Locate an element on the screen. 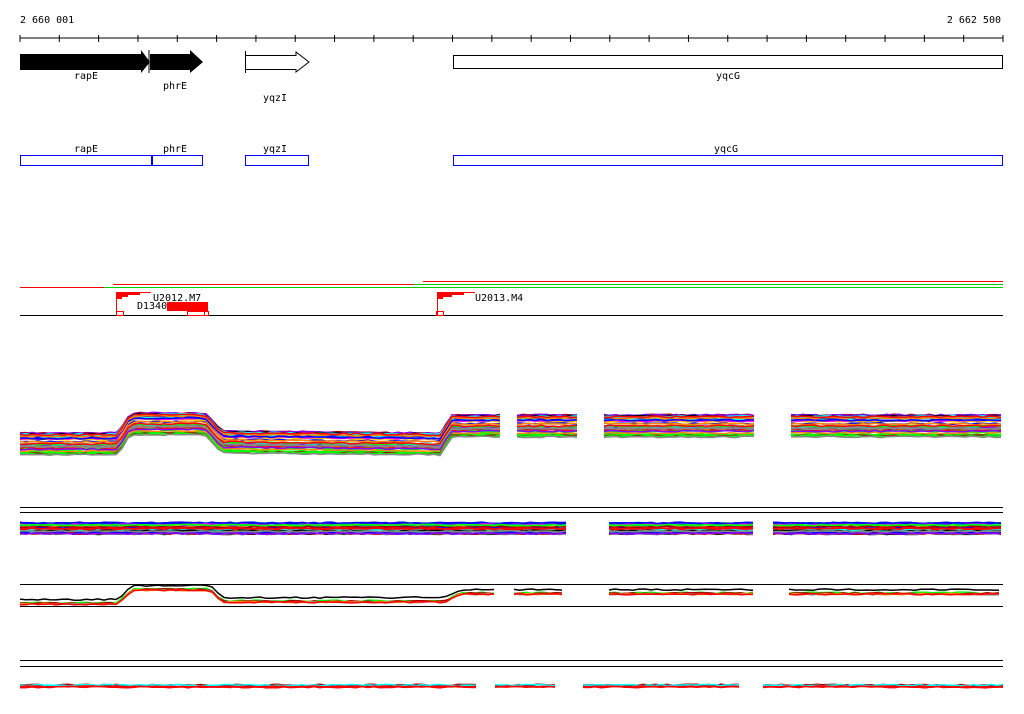  annotation-label: yqcG is located at coordinates (726, 149).